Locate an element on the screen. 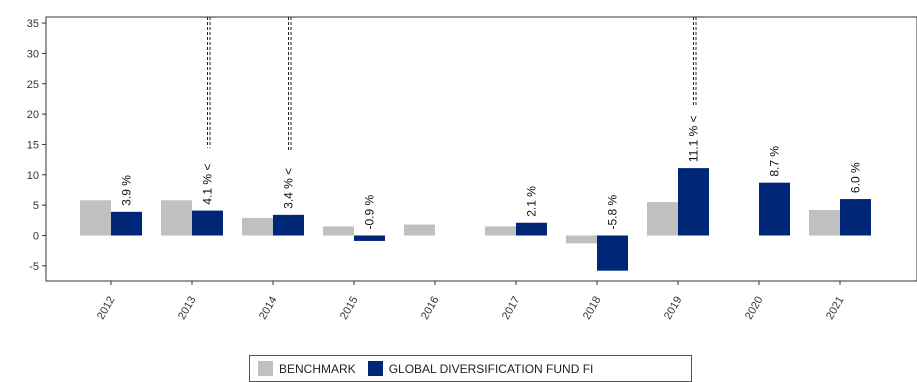  data-label: 3.9 % is located at coordinates (127, 190).